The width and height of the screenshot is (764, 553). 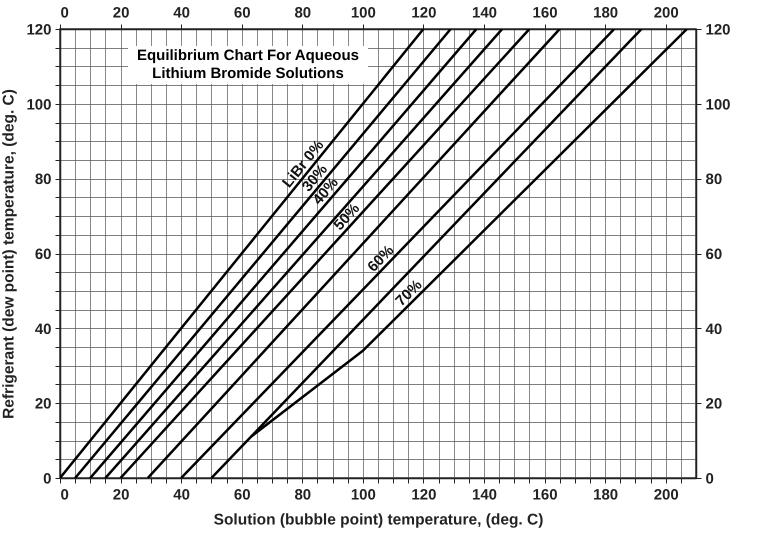 I want to click on x2-tick-label: 200, so click(x=666, y=13).